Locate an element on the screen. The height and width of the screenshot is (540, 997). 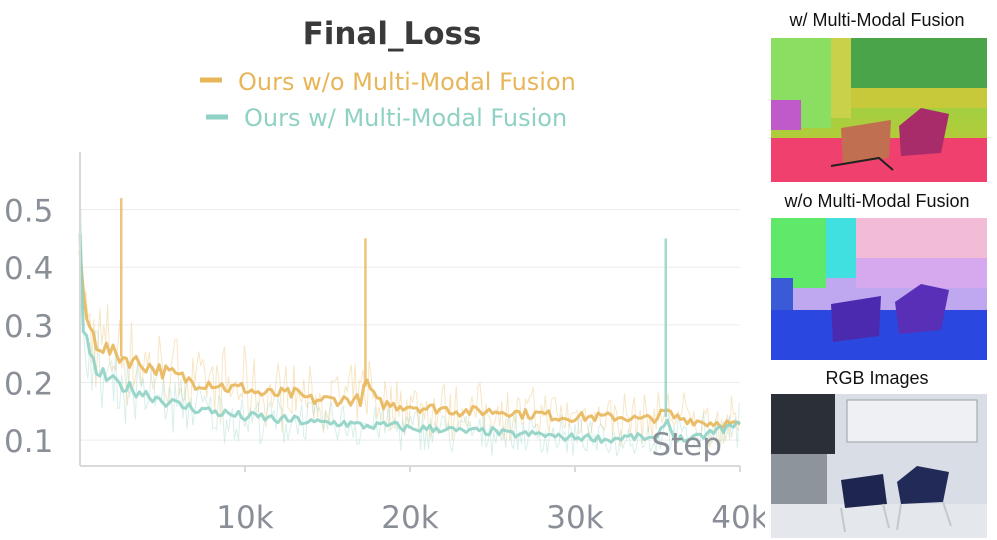
x-tick-label: 20k is located at coordinates (409, 518).